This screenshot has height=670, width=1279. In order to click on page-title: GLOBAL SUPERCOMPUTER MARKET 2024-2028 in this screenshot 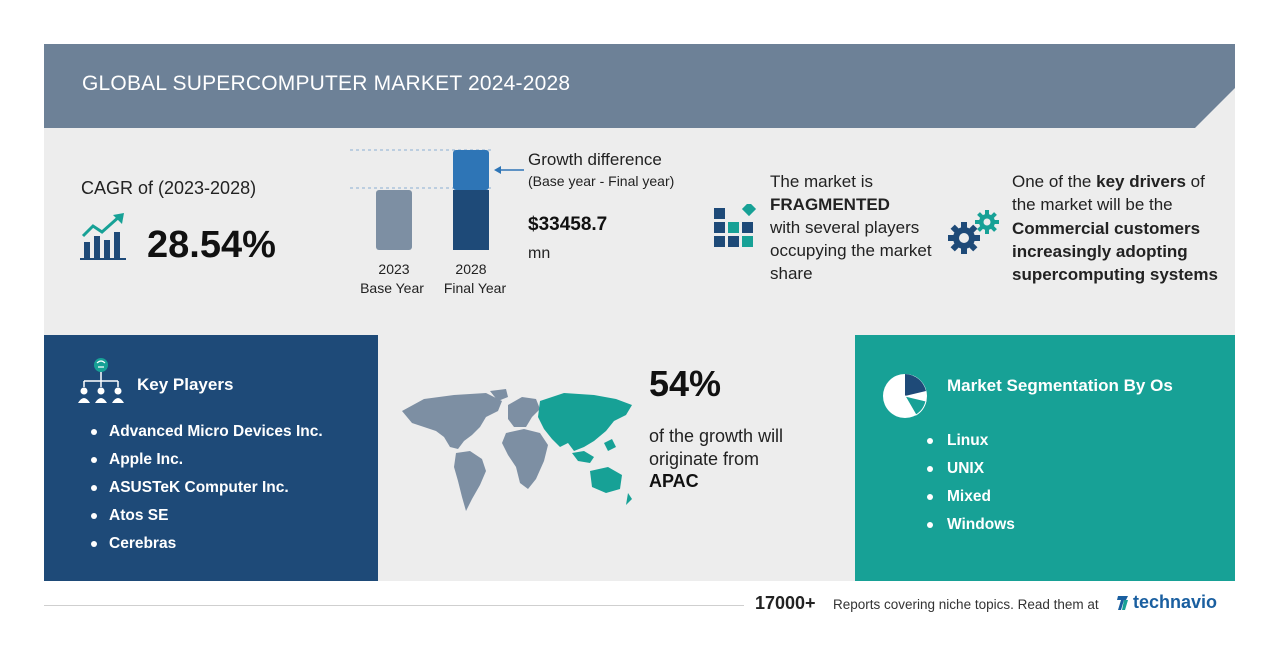, I will do `click(326, 83)`.